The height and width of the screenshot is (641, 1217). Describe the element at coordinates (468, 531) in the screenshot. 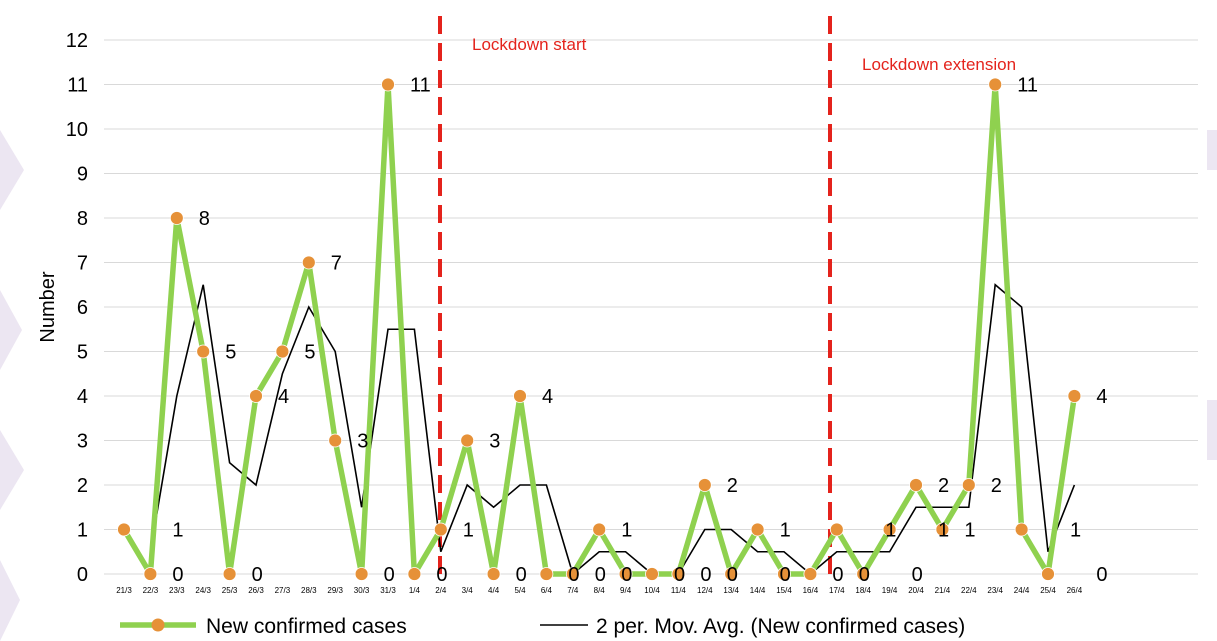

I see `data-label-12: 1` at that location.